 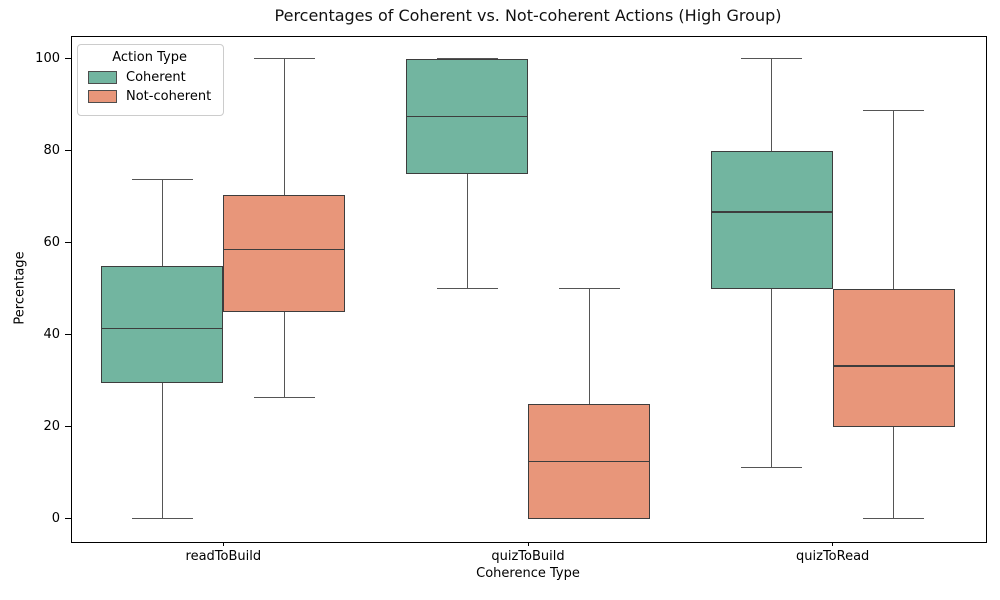 I want to click on legend-swatch-coherent-icon, so click(x=102, y=77).